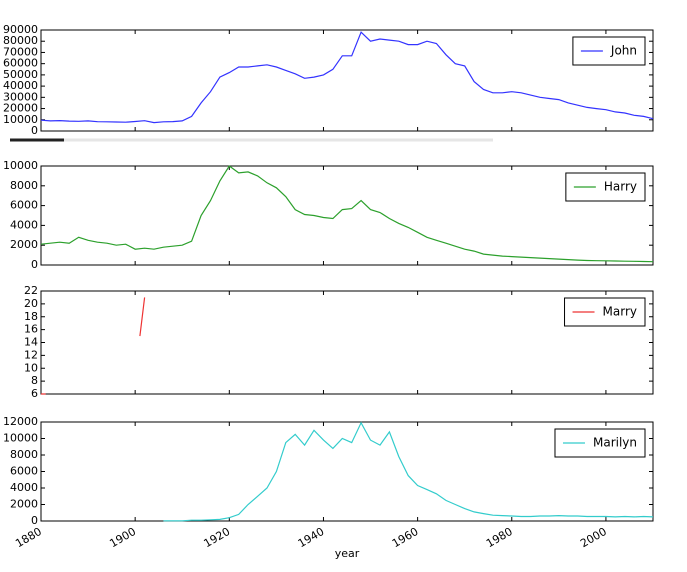 This screenshot has width=687, height=572. I want to click on x-axis-label: year, so click(347, 553).